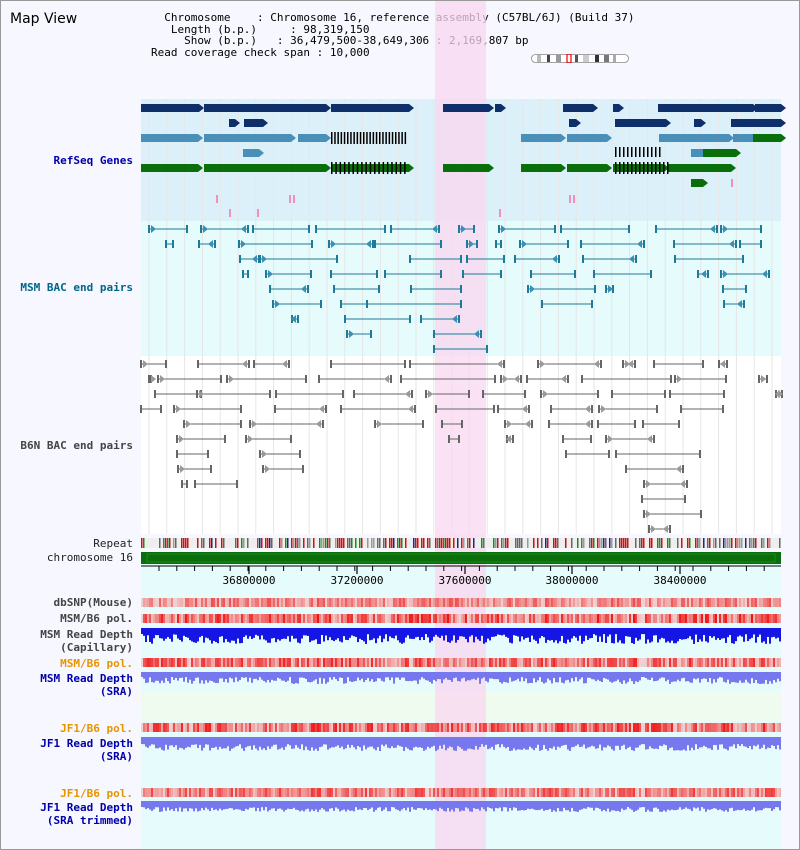  Describe the element at coordinates (93, 602) in the screenshot. I see `track-label-dbsnp: dbSNP(Mouse)` at that location.